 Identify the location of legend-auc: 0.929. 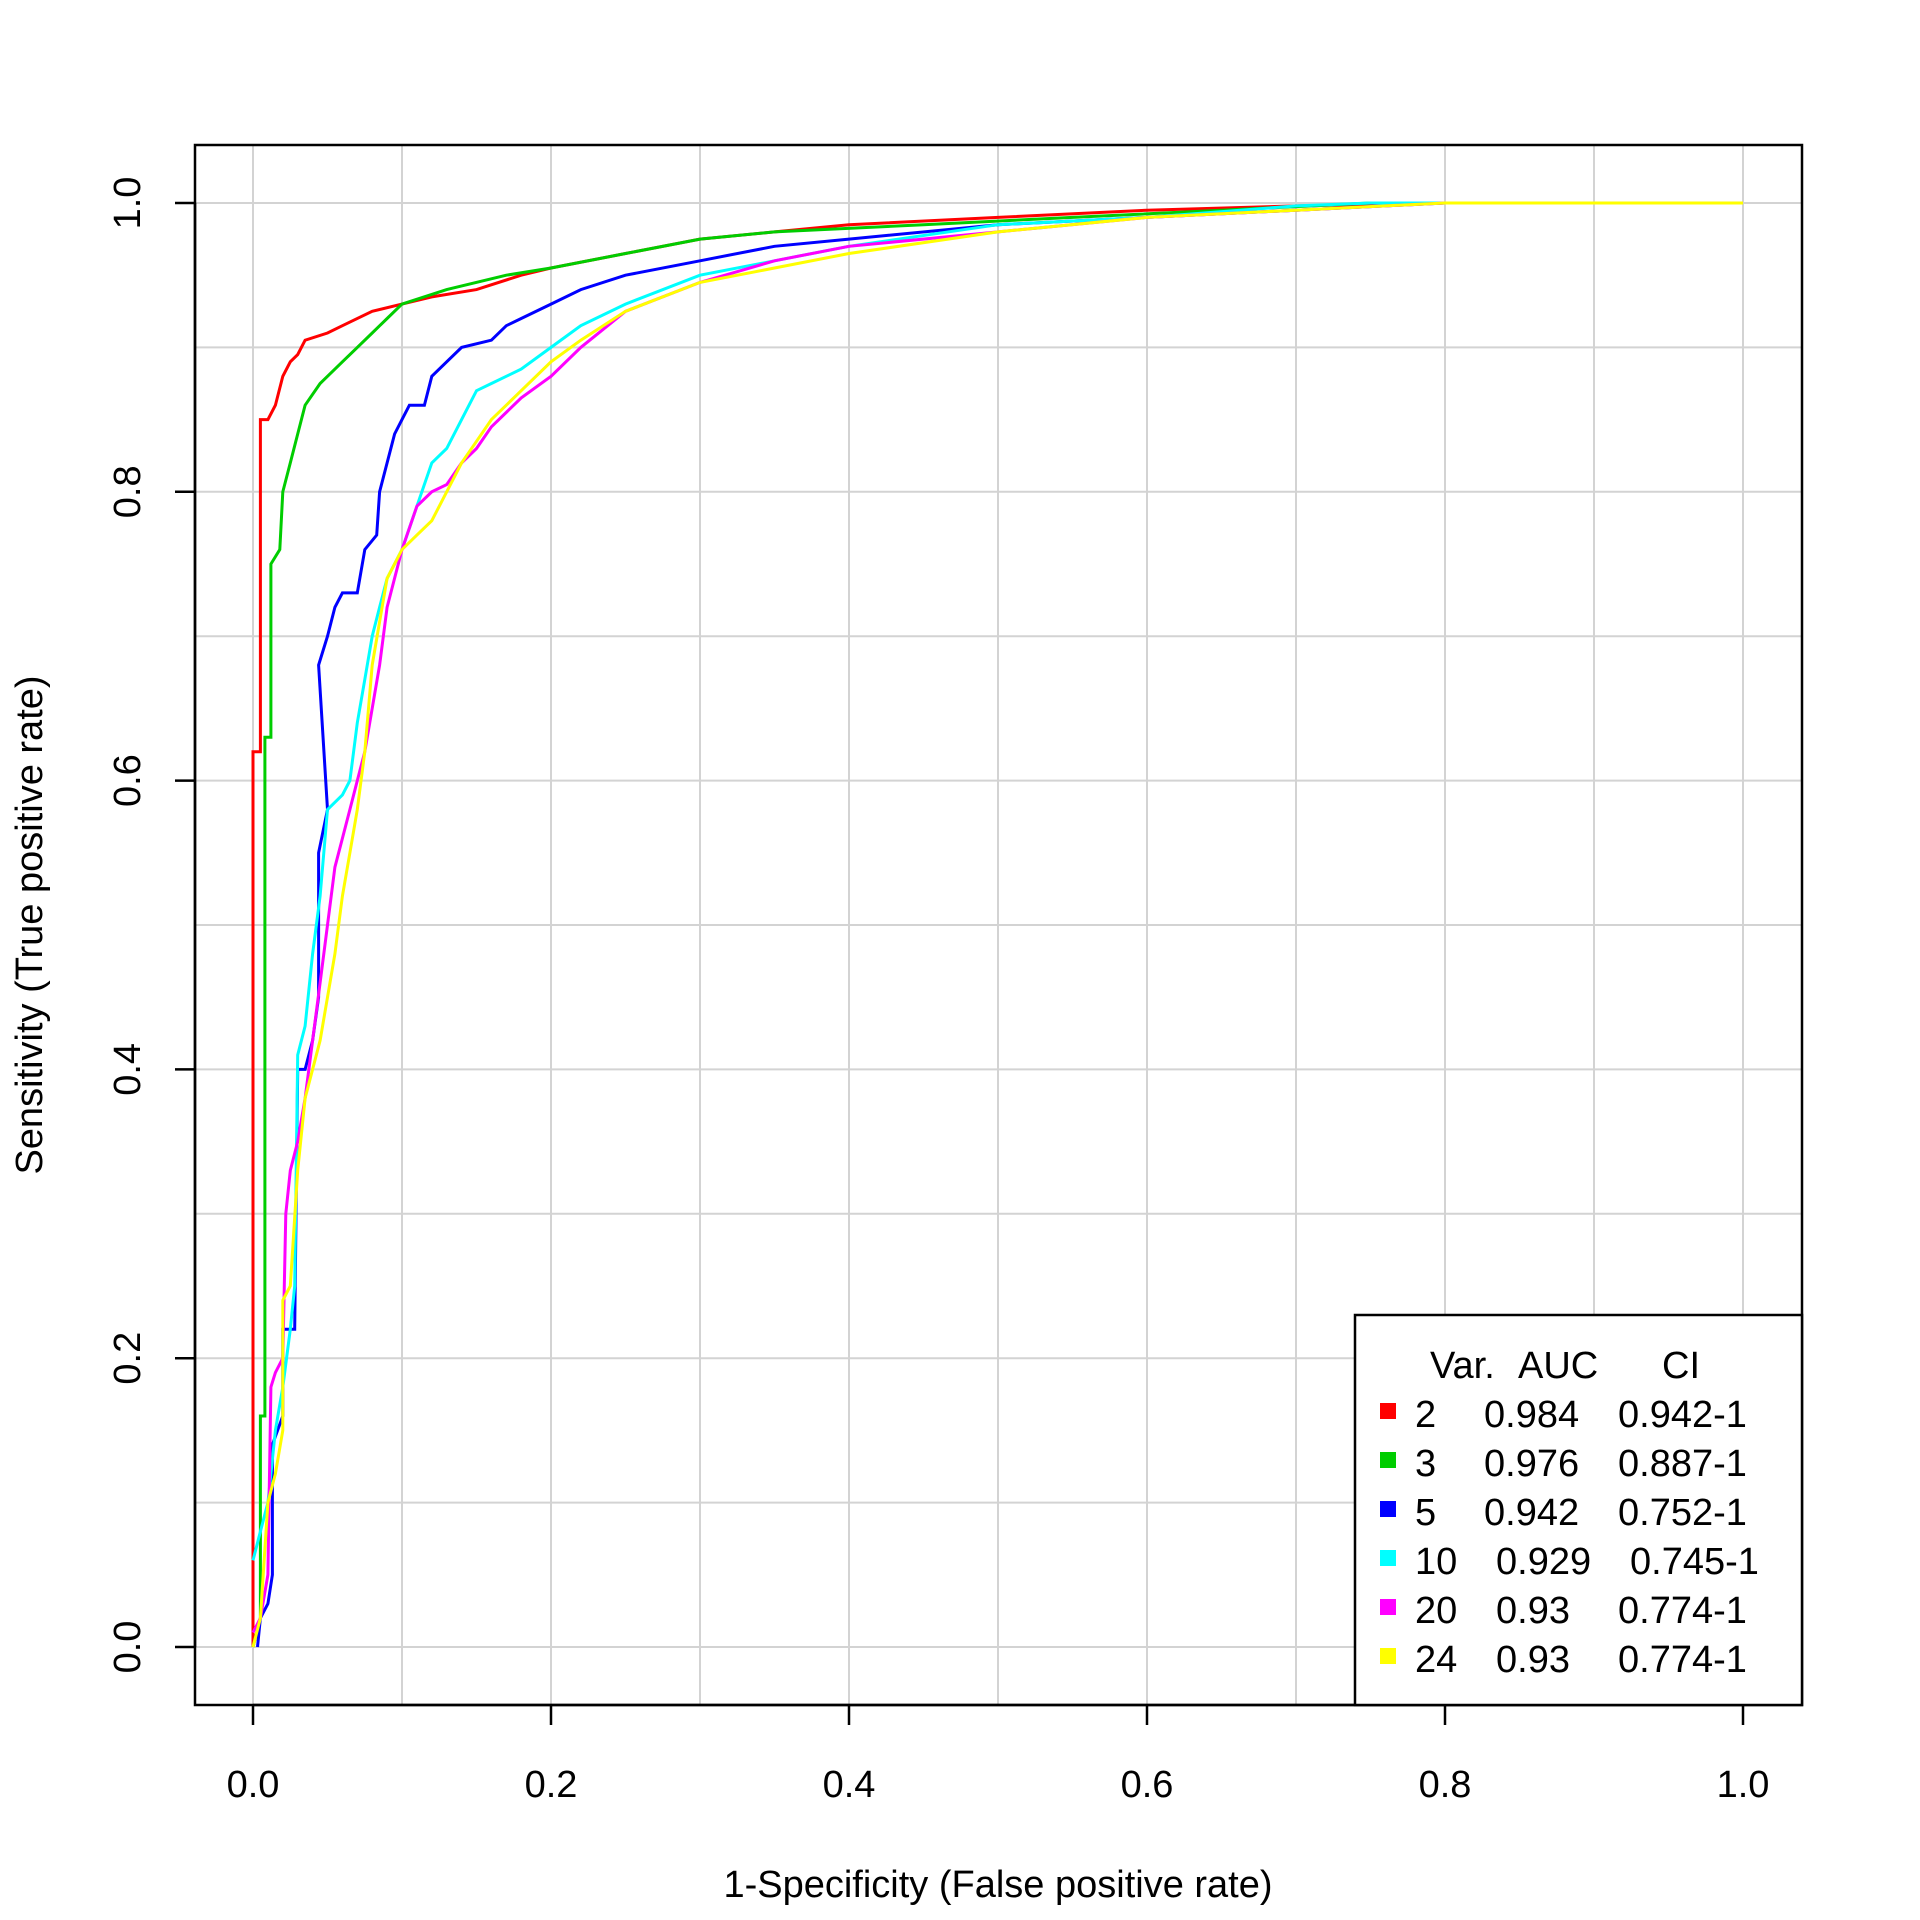
(1543, 1562).